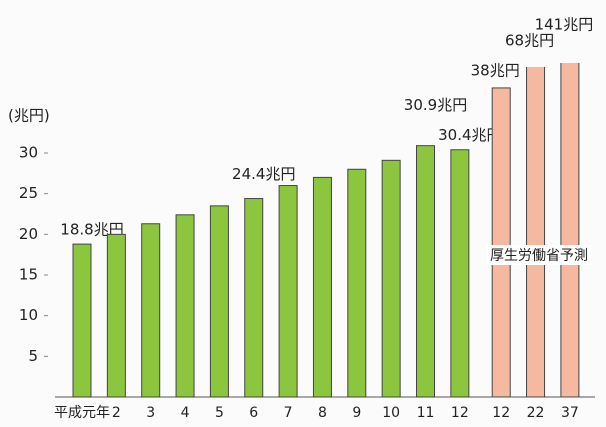 Image resolution: width=606 pixels, height=427 pixels. Describe the element at coordinates (469, 135) in the screenshot. I see `value-label: 30.4兆円` at that location.